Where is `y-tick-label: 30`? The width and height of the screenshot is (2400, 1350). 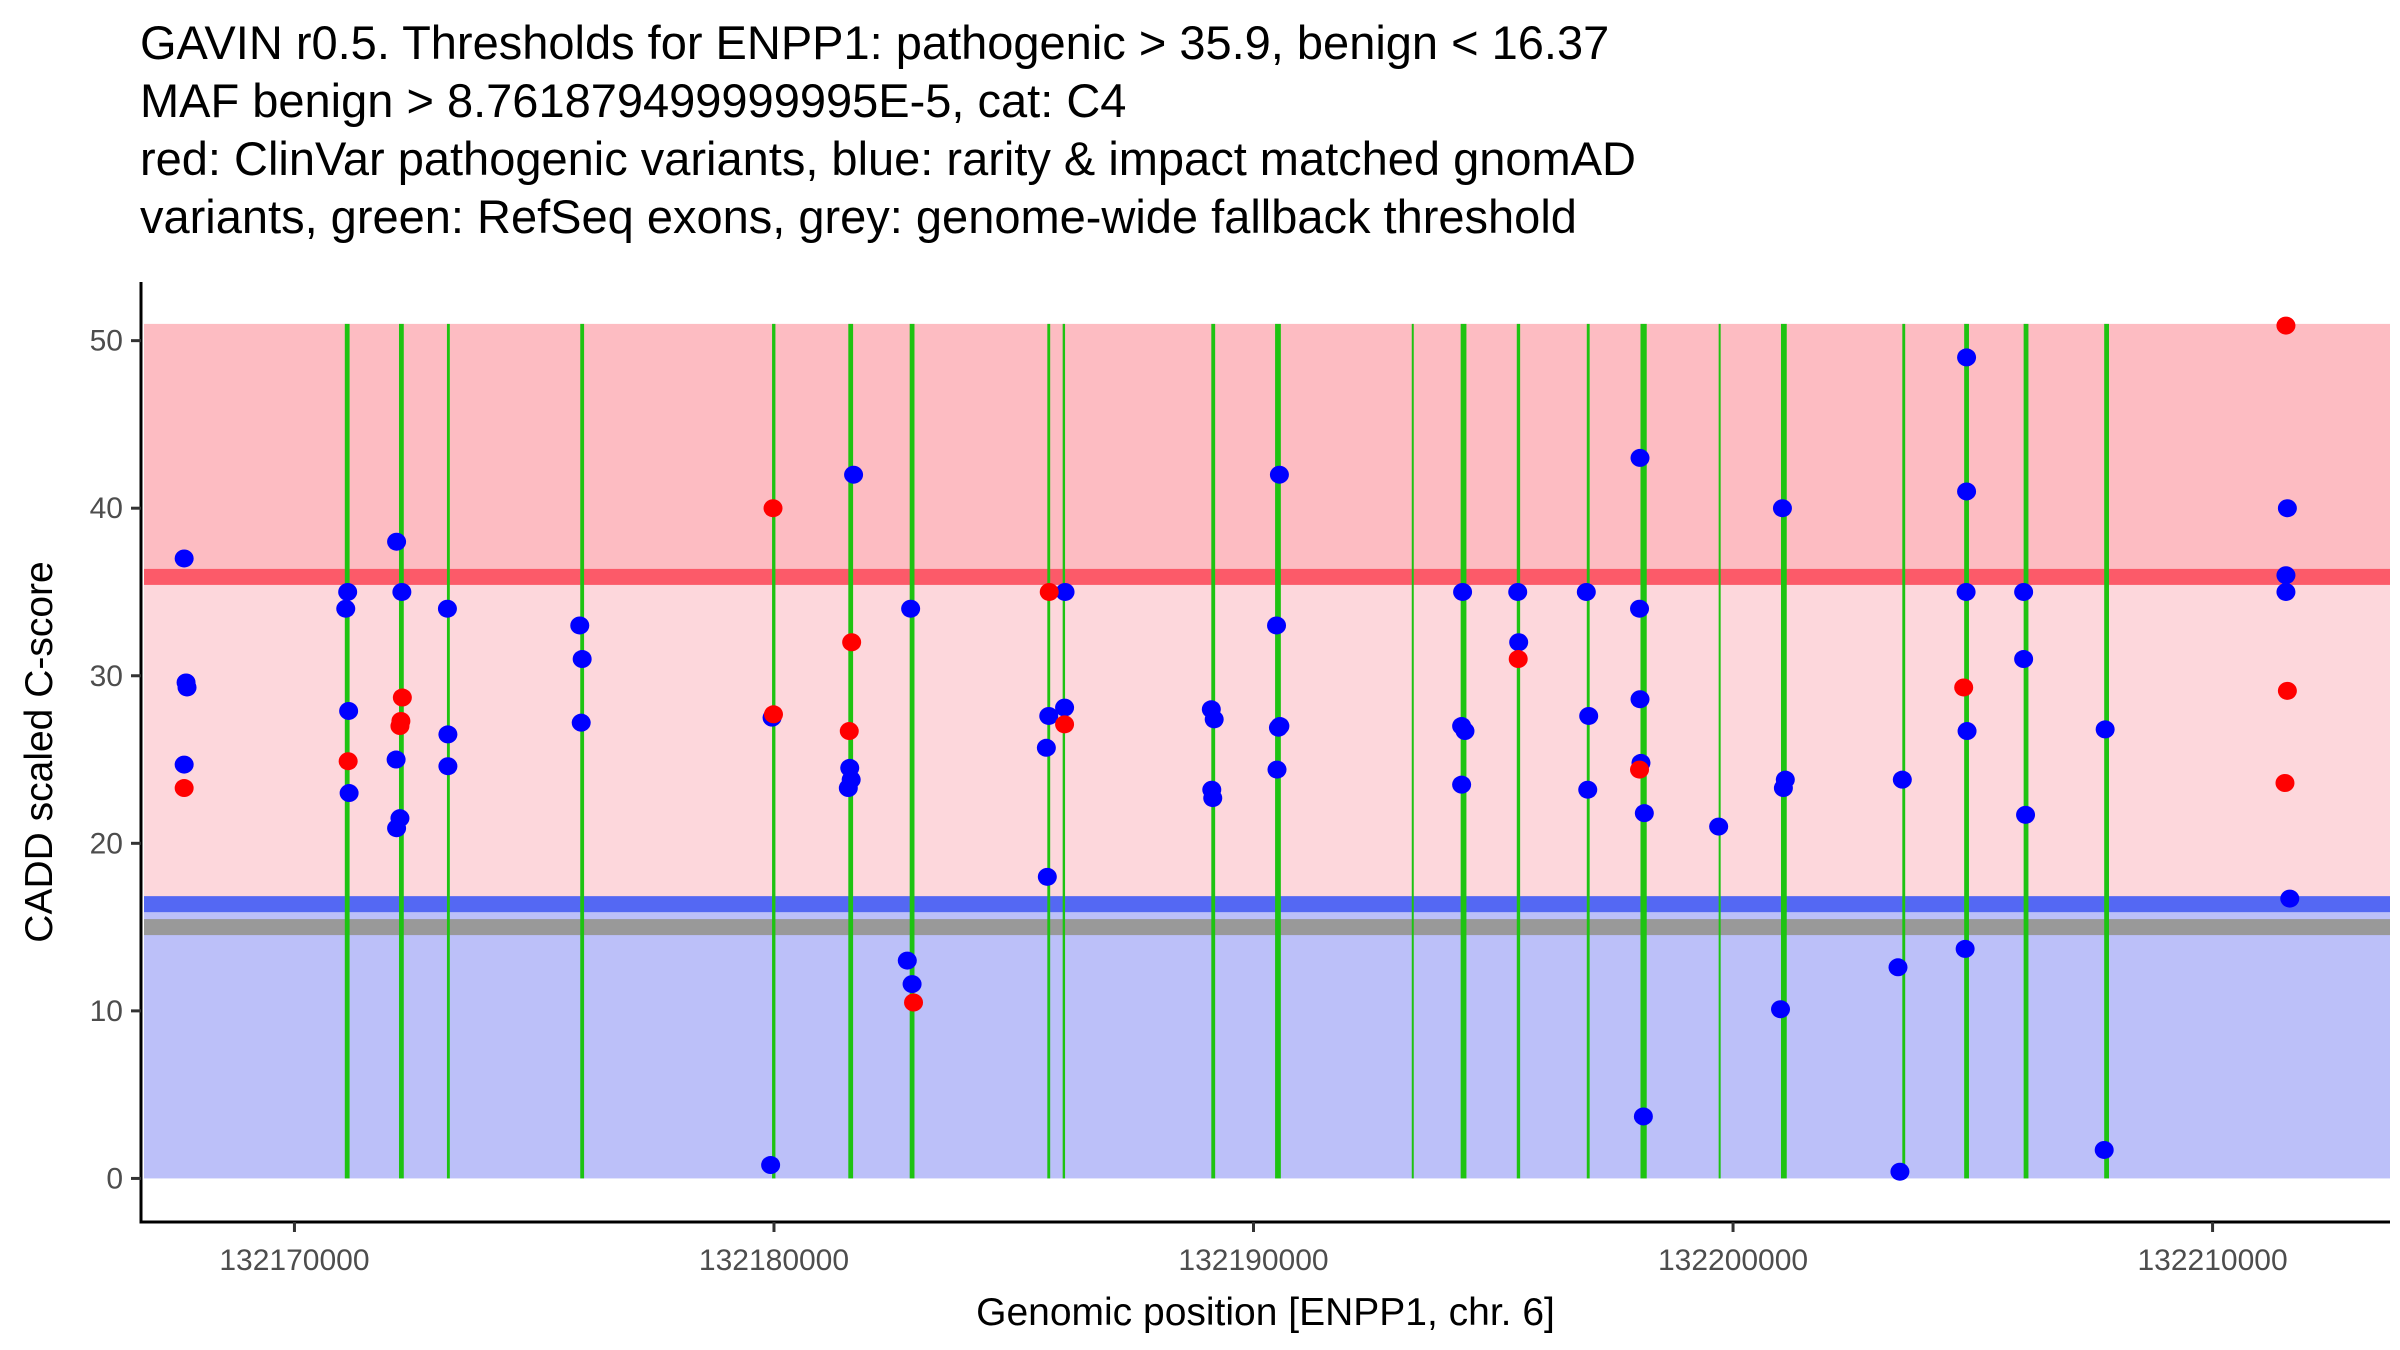
y-tick-label: 30 is located at coordinates (106, 676).